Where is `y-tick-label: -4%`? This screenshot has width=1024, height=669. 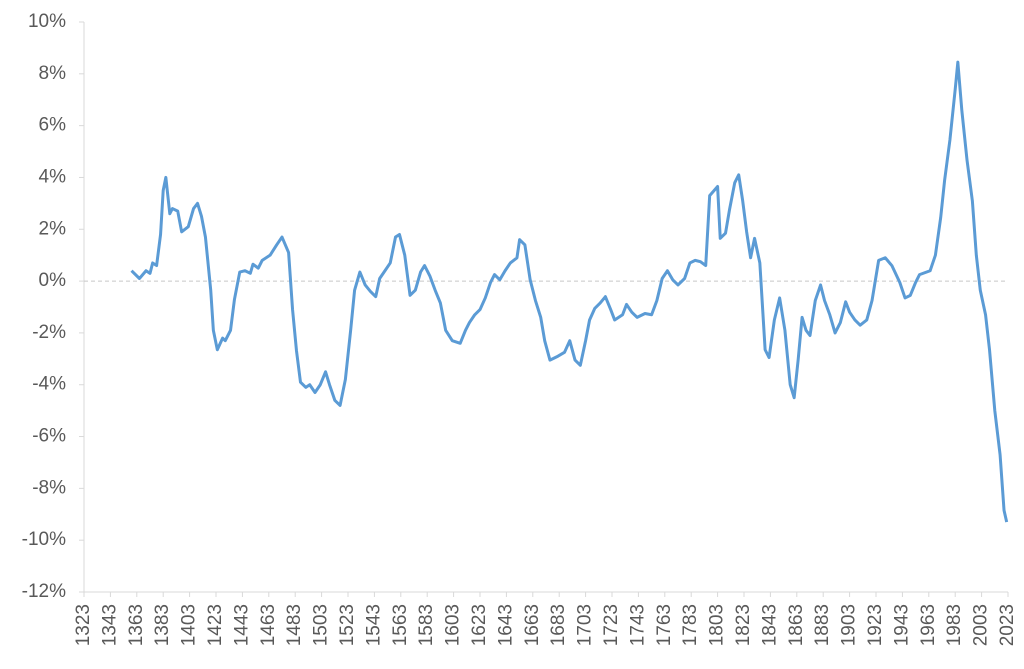 y-tick-label: -4% is located at coordinates (49, 384).